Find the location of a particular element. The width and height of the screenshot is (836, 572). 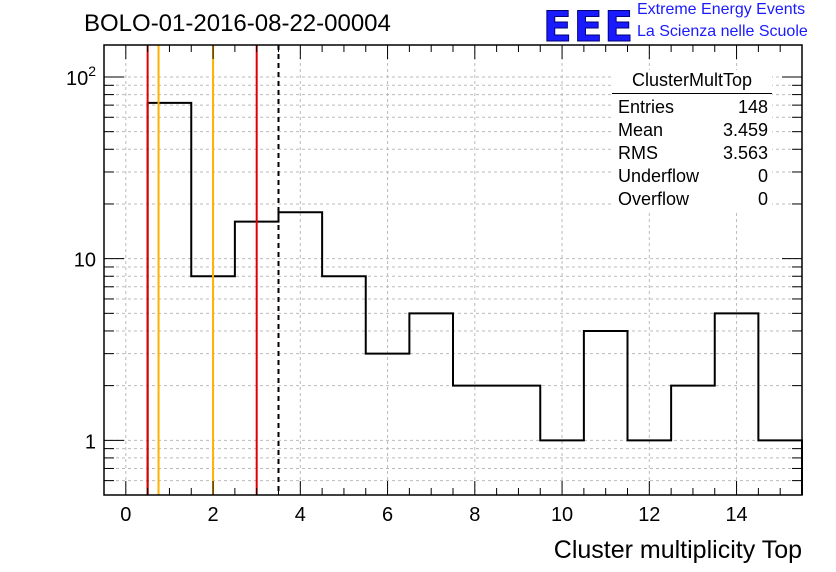

stats-value: 3.459 is located at coordinates (745, 130).